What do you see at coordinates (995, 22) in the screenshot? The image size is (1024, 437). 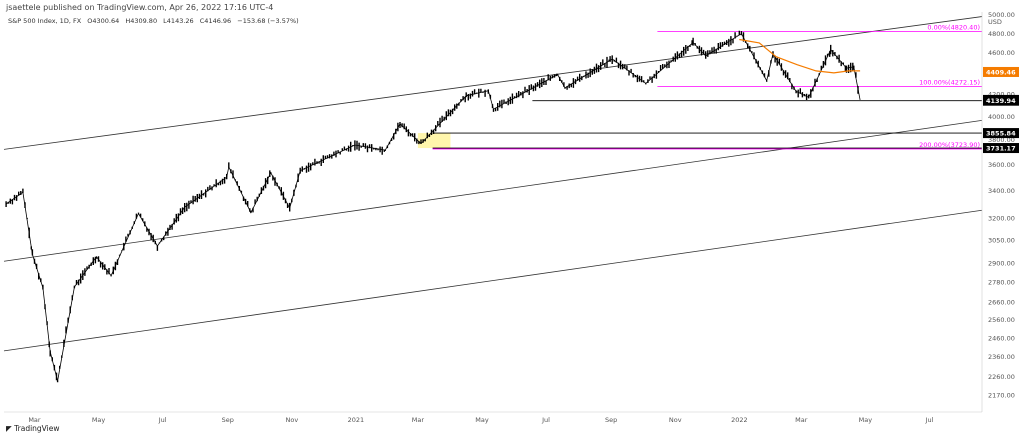 I see `currency-label: USD` at bounding box center [995, 22].